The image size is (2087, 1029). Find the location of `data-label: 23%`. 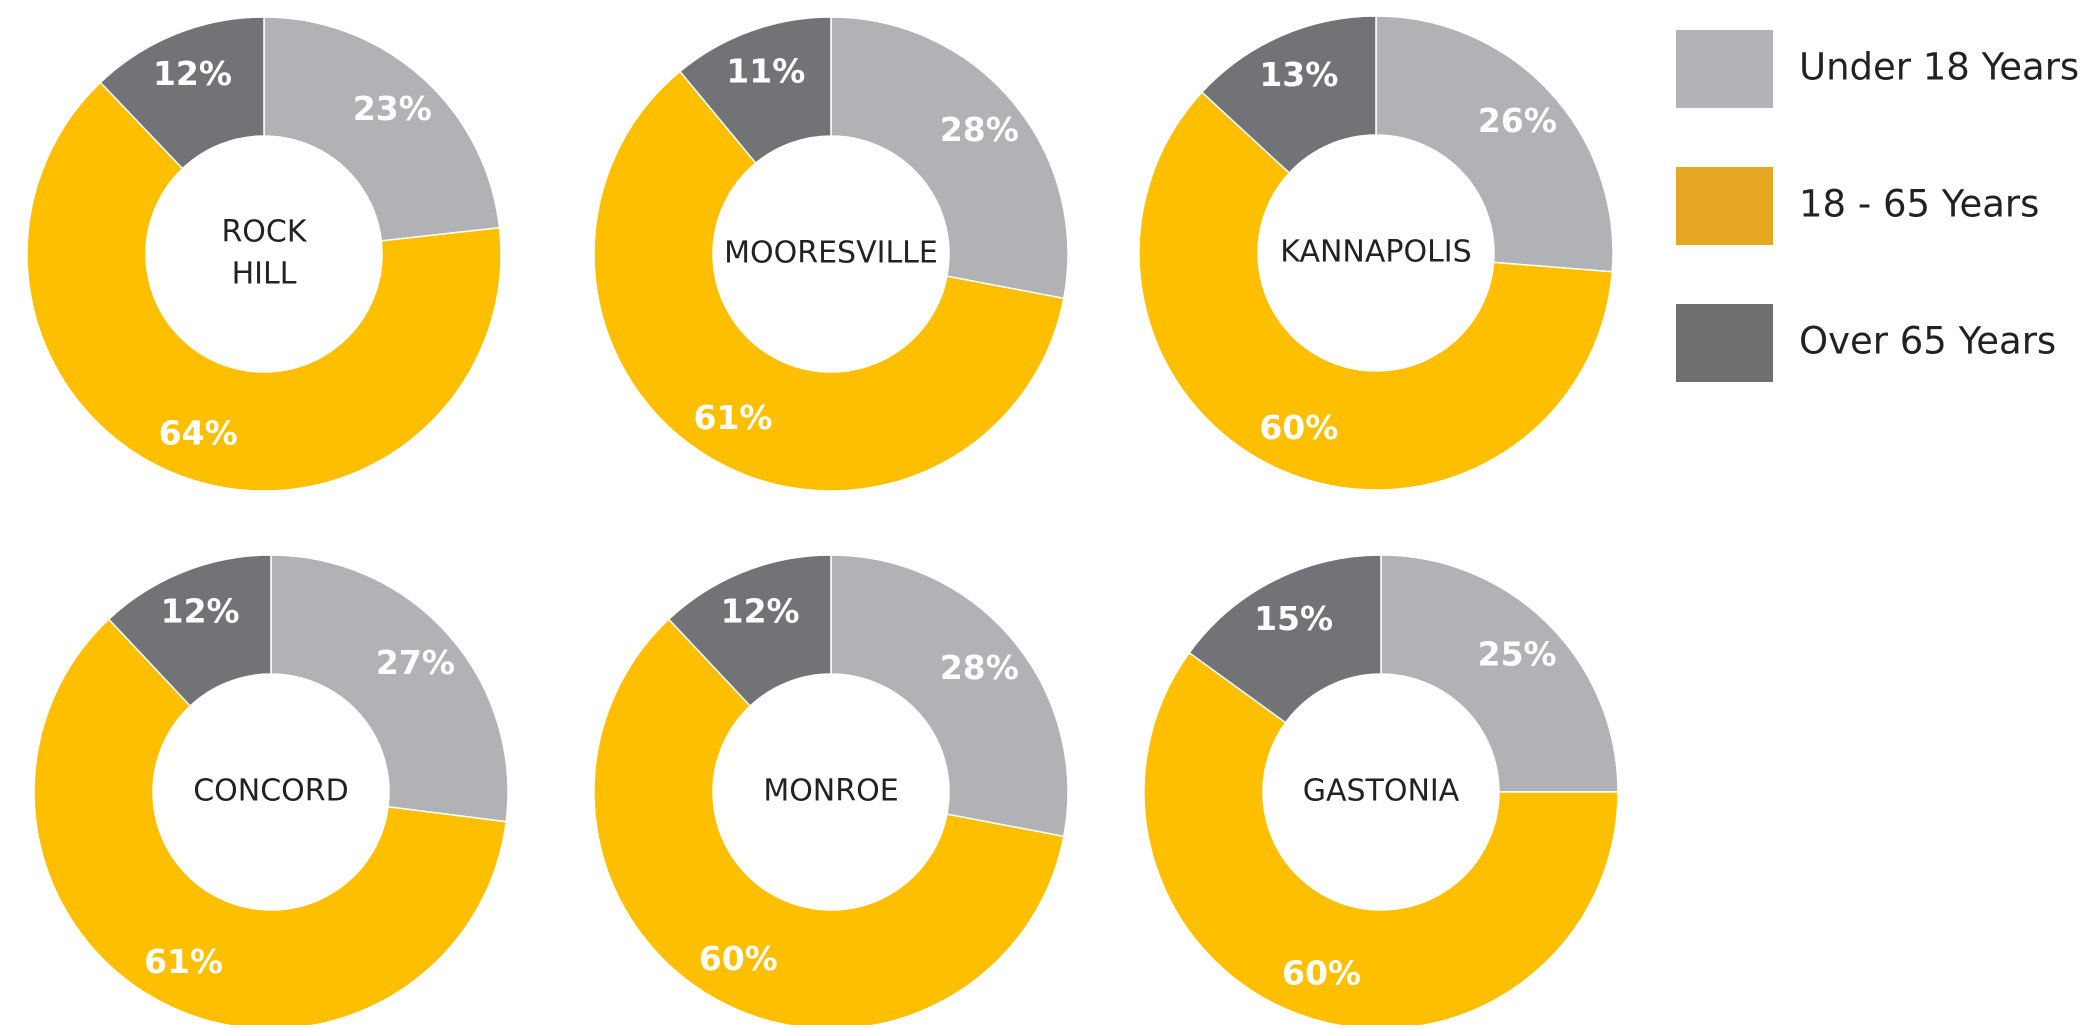

data-label: 23% is located at coordinates (392, 108).